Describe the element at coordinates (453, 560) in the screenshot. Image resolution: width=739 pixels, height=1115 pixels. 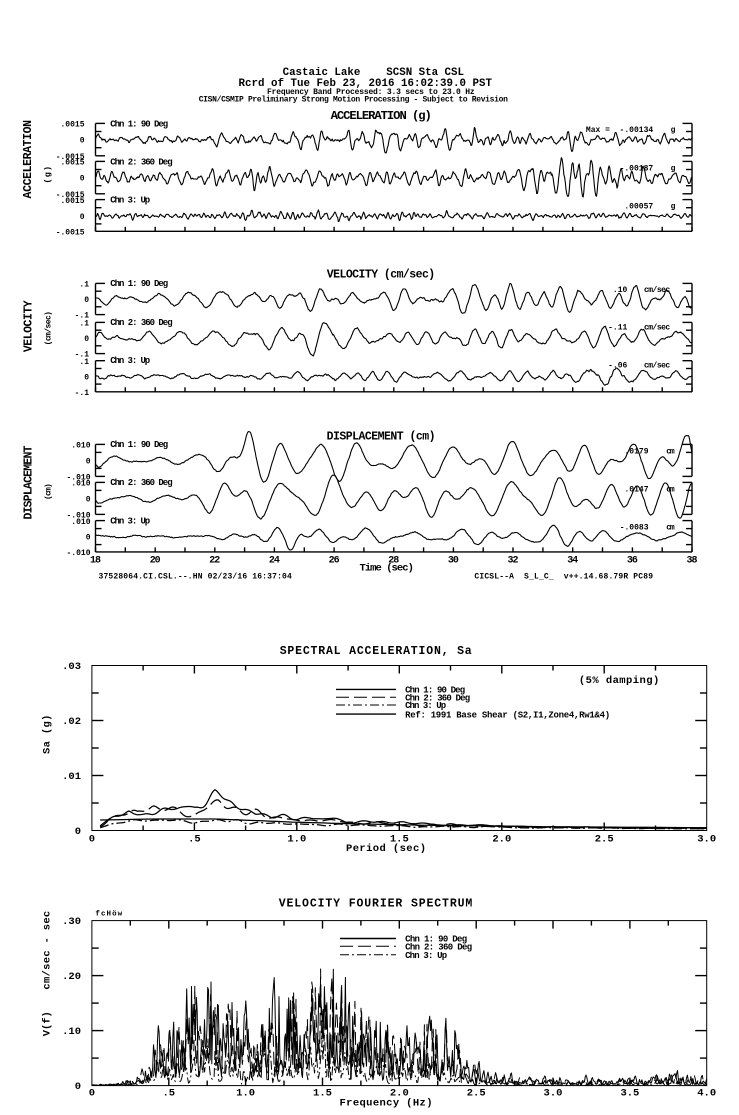
I see `svg-text: 30` at that location.